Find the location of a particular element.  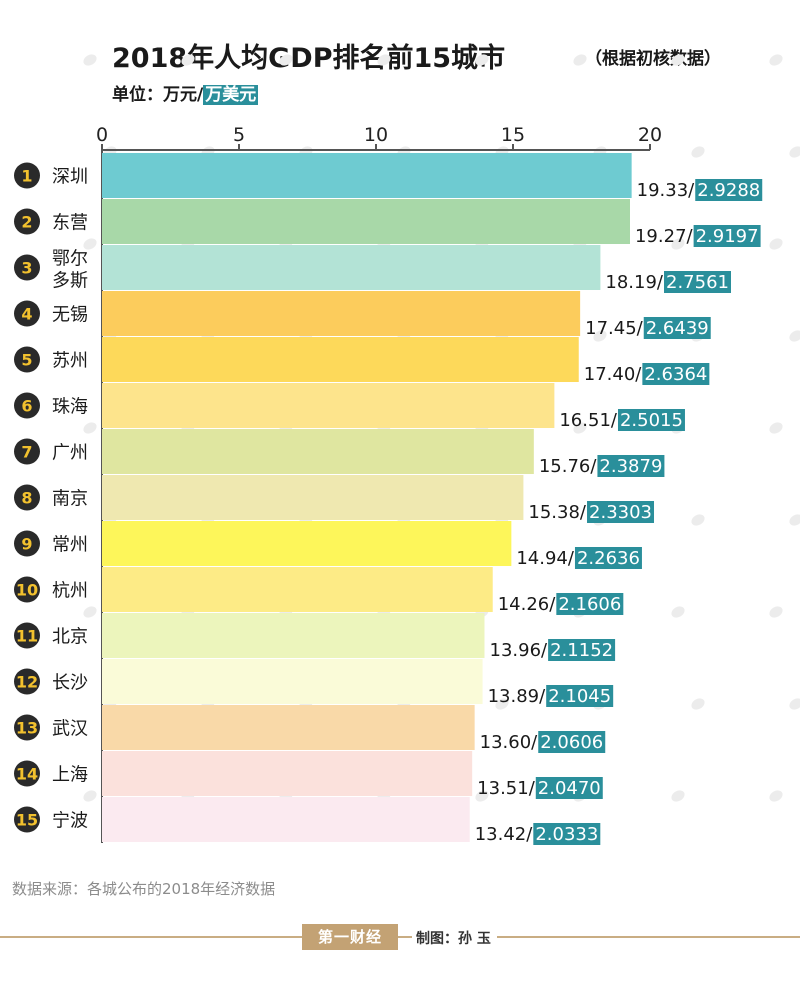

category-label: 杭州 is located at coordinates (70, 591).